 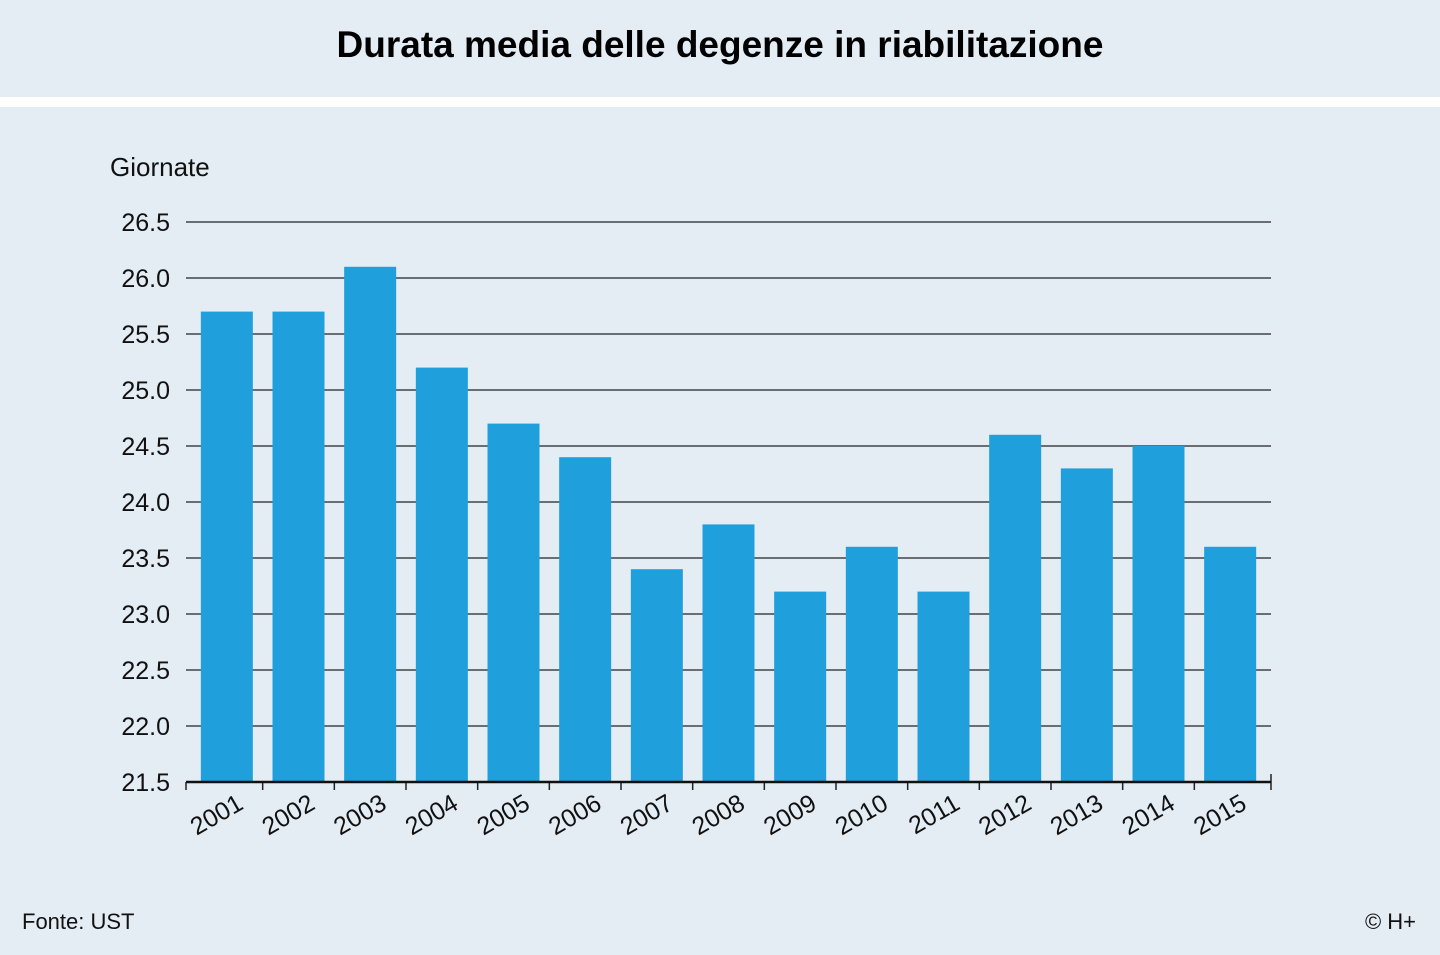 I want to click on bar-2012, so click(x=1015, y=608).